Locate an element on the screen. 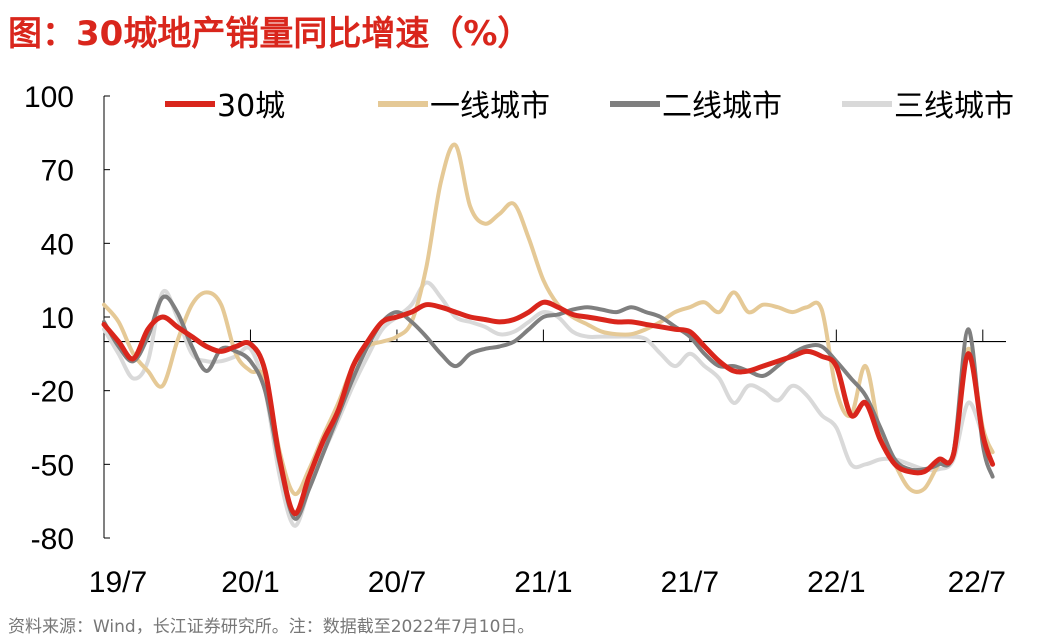 Image resolution: width=1046 pixels, height=642 pixels. series-30-cities-legend-label: 30城 is located at coordinates (251, 106).